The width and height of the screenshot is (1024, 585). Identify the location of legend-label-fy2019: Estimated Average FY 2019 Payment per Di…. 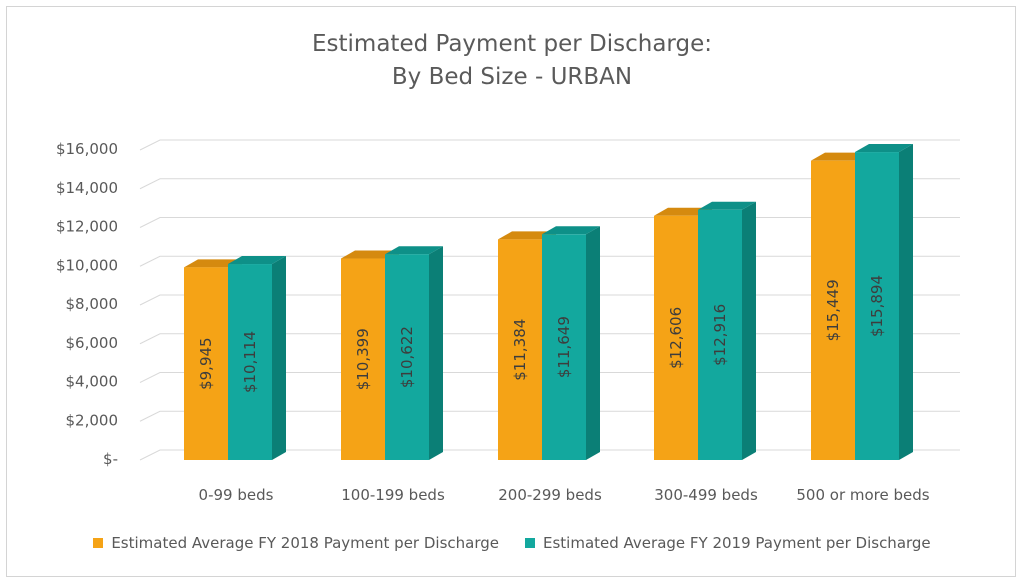
(737, 543).